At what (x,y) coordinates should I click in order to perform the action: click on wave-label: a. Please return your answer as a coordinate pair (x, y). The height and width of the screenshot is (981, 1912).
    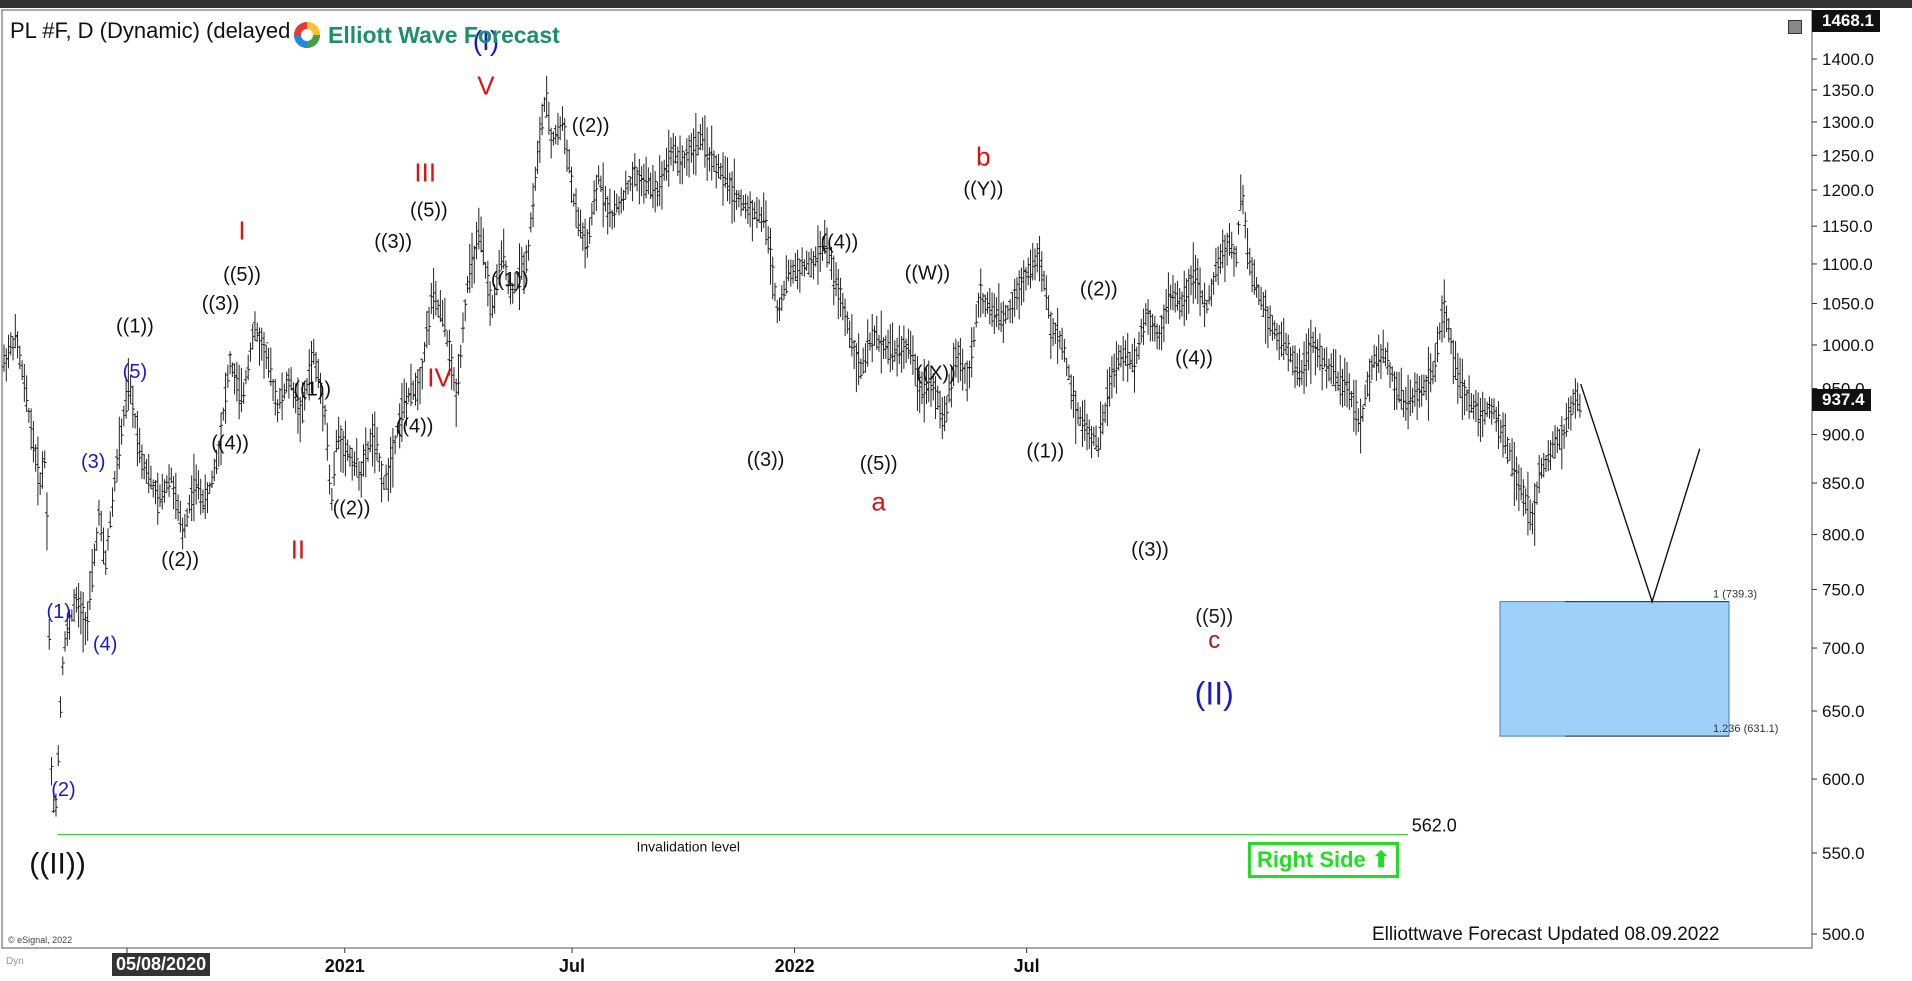
    Looking at the image, I should click on (878, 501).